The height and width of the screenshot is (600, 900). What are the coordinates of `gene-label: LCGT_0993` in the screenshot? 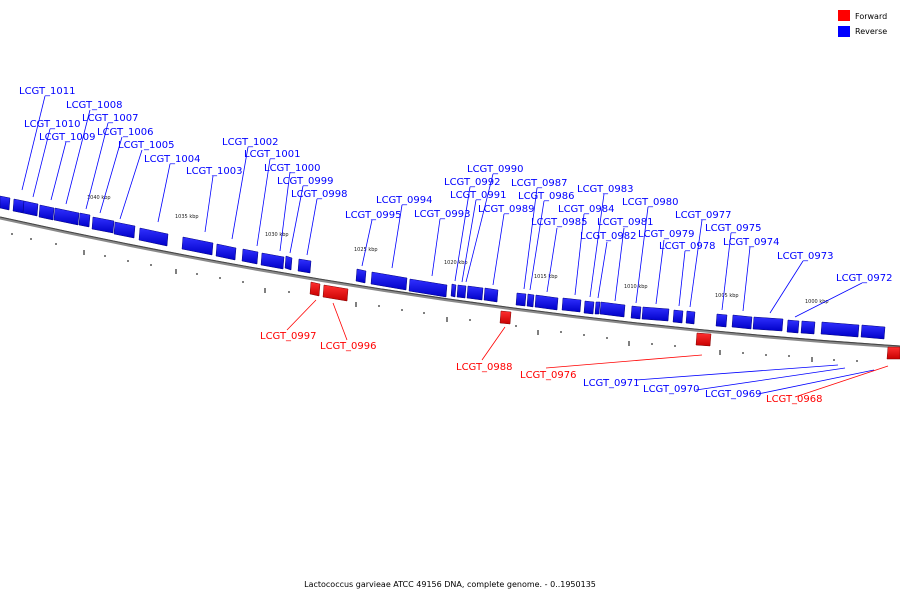 It's located at (442, 214).